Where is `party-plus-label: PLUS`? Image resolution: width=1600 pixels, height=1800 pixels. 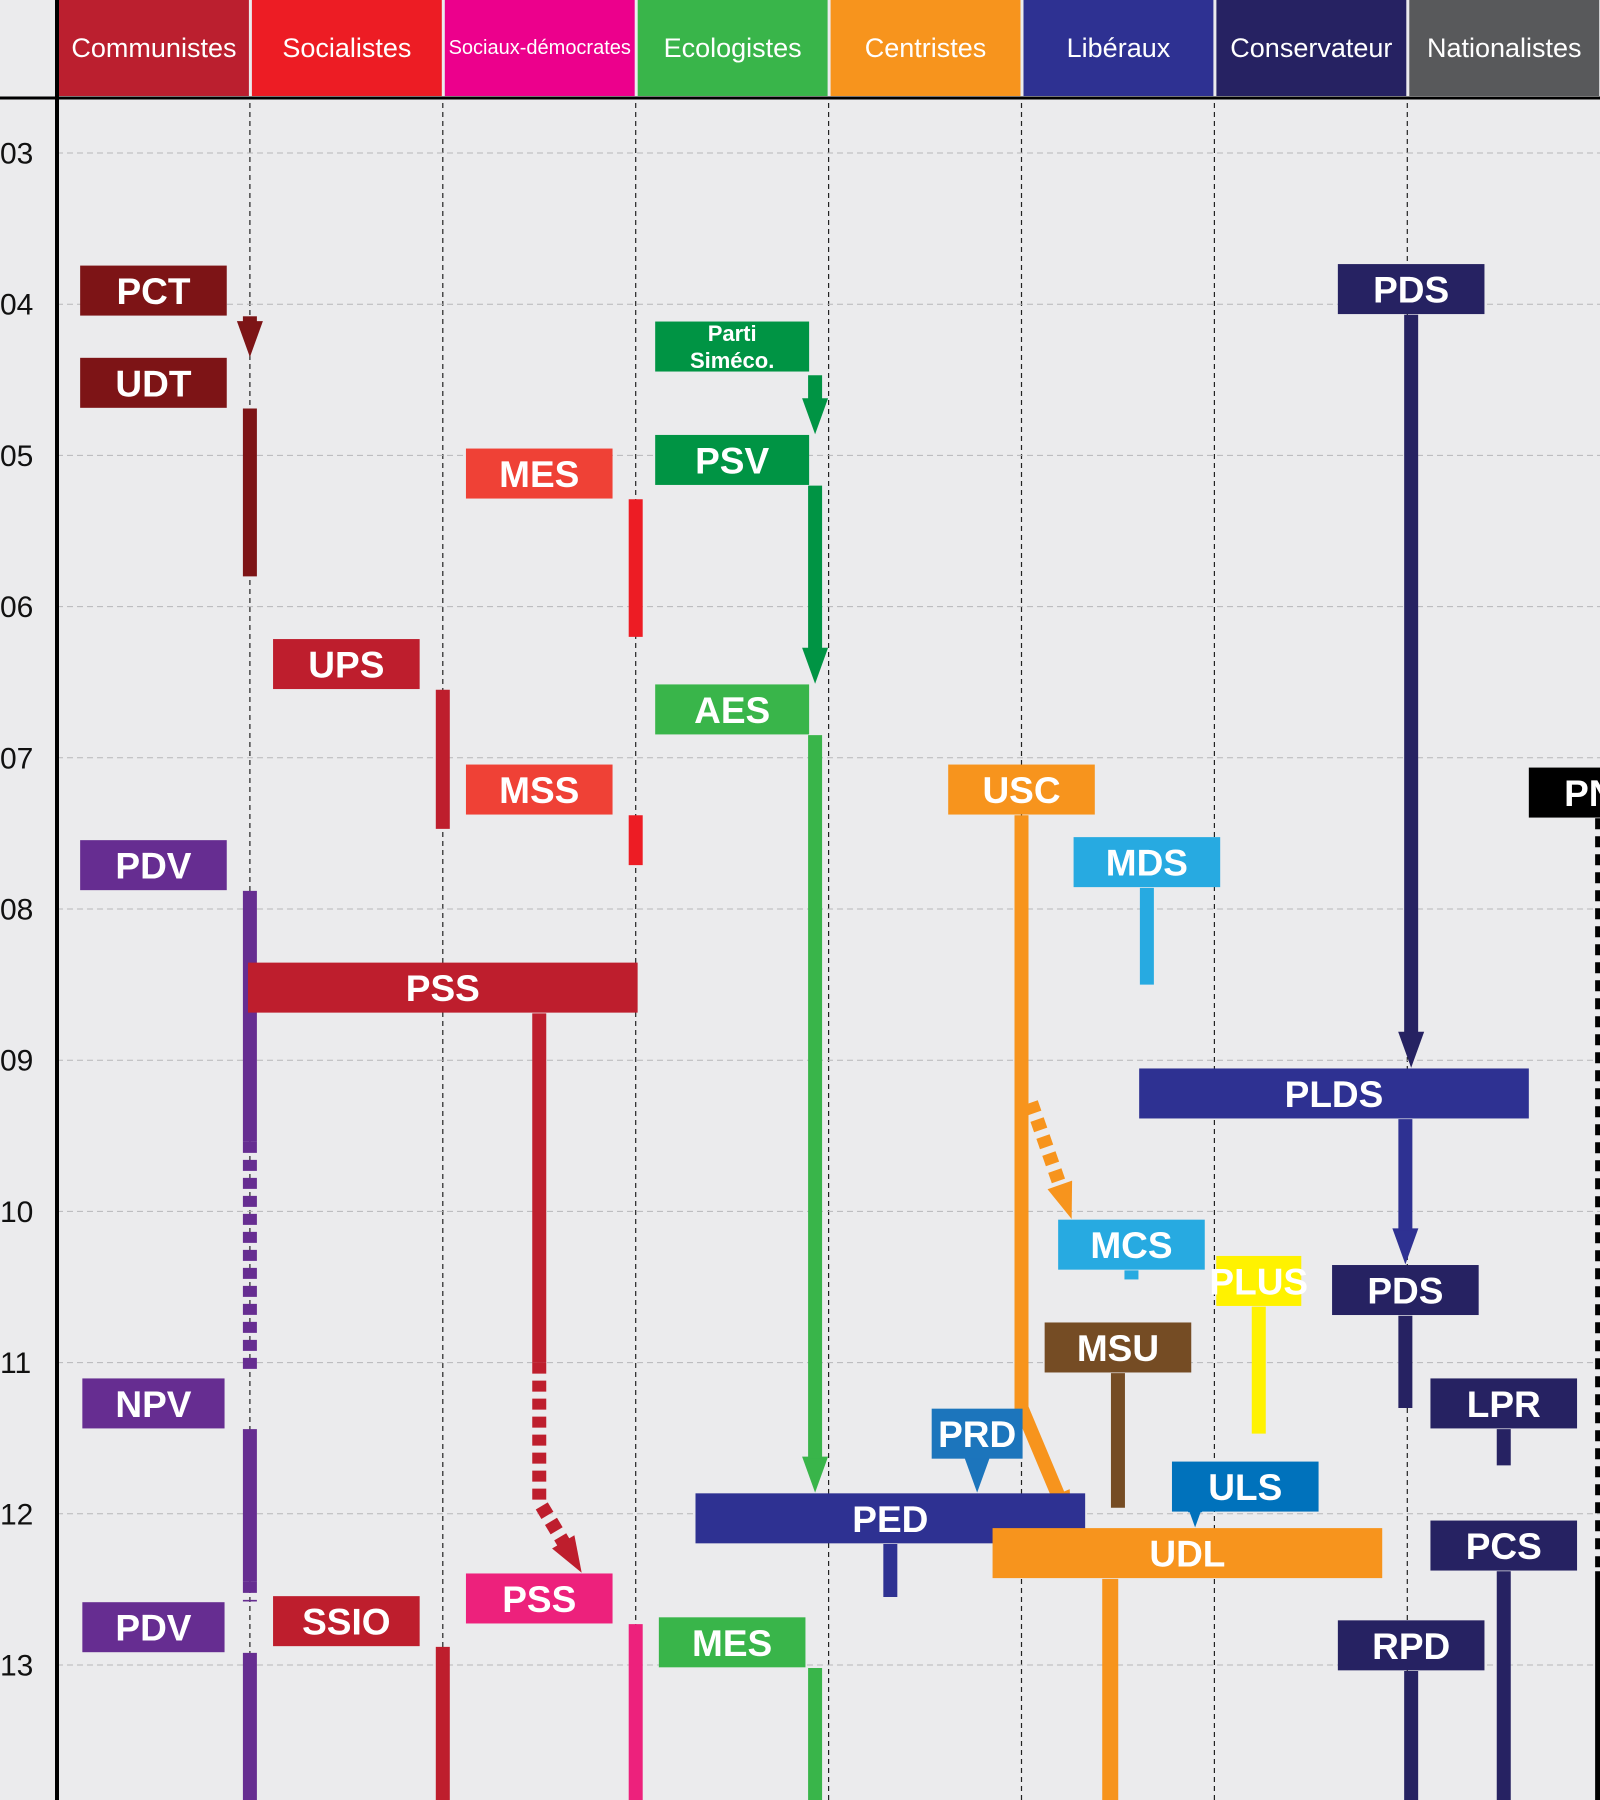 party-plus-label: PLUS is located at coordinates (1258, 1281).